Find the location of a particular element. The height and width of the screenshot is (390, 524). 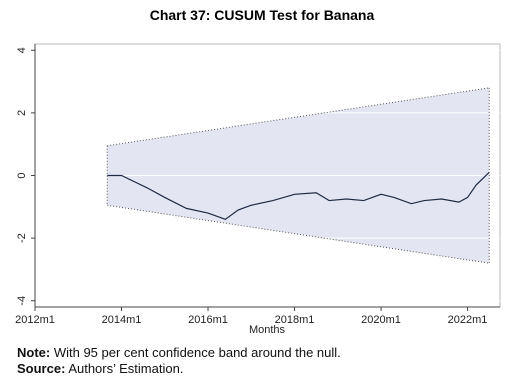

cusum-line is located at coordinates (298, 196).